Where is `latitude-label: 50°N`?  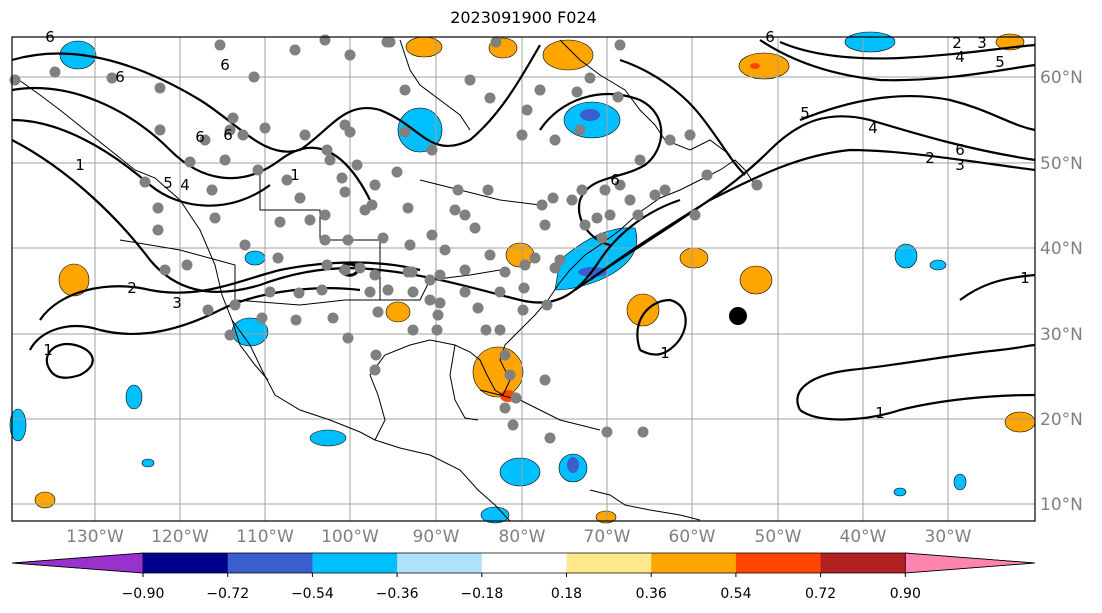 latitude-label: 50°N is located at coordinates (1061, 164).